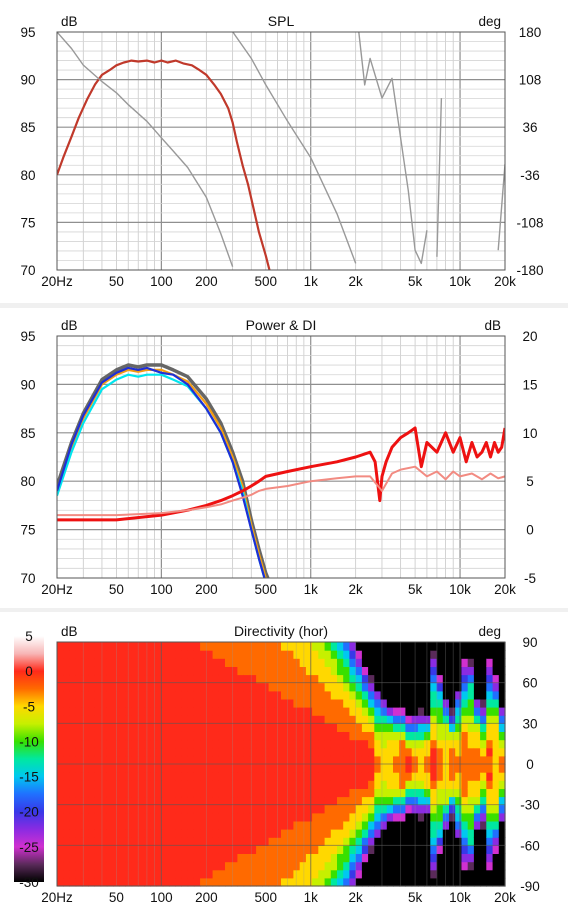 The width and height of the screenshot is (568, 920). What do you see at coordinates (69, 631) in the screenshot?
I see `colorbar-unit-label: dB` at bounding box center [69, 631].